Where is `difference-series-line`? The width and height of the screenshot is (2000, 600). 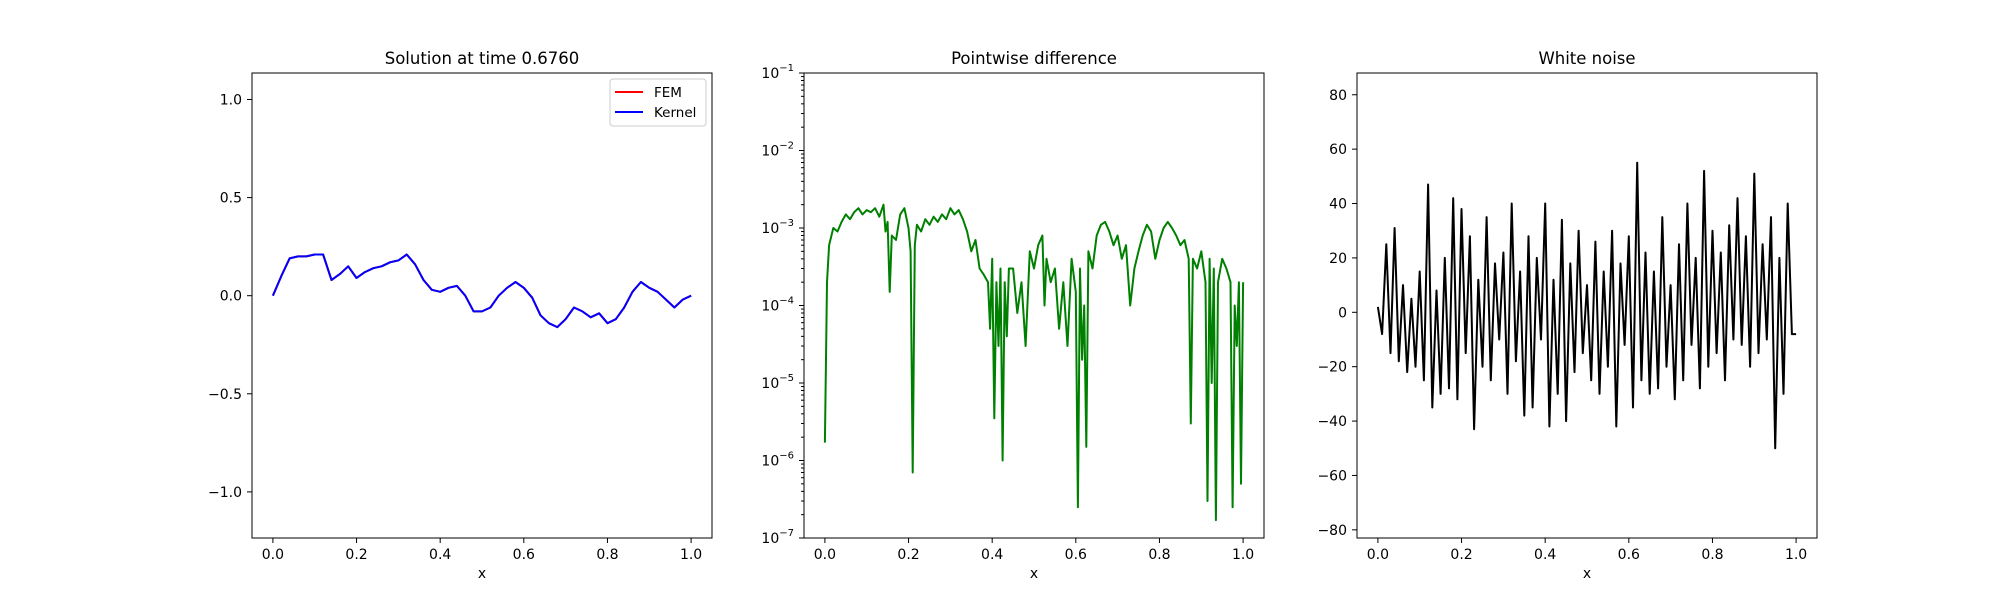
difference-series-line is located at coordinates (1034, 362).